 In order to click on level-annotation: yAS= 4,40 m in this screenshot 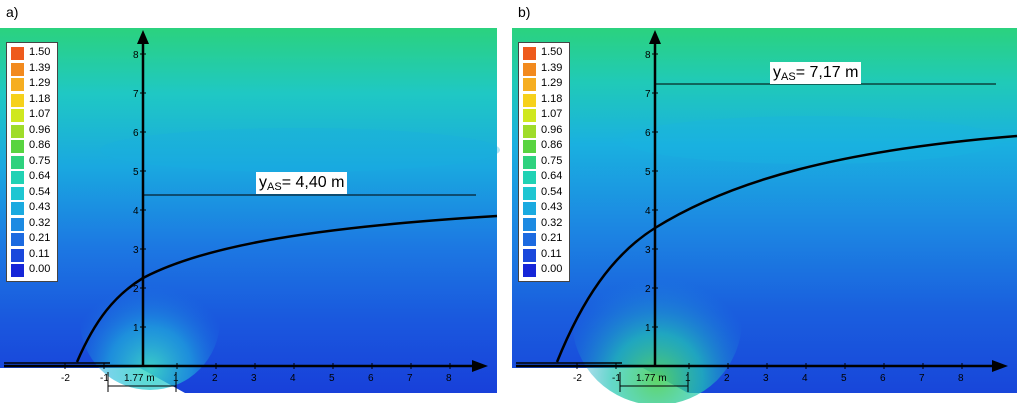, I will do `click(302, 183)`.